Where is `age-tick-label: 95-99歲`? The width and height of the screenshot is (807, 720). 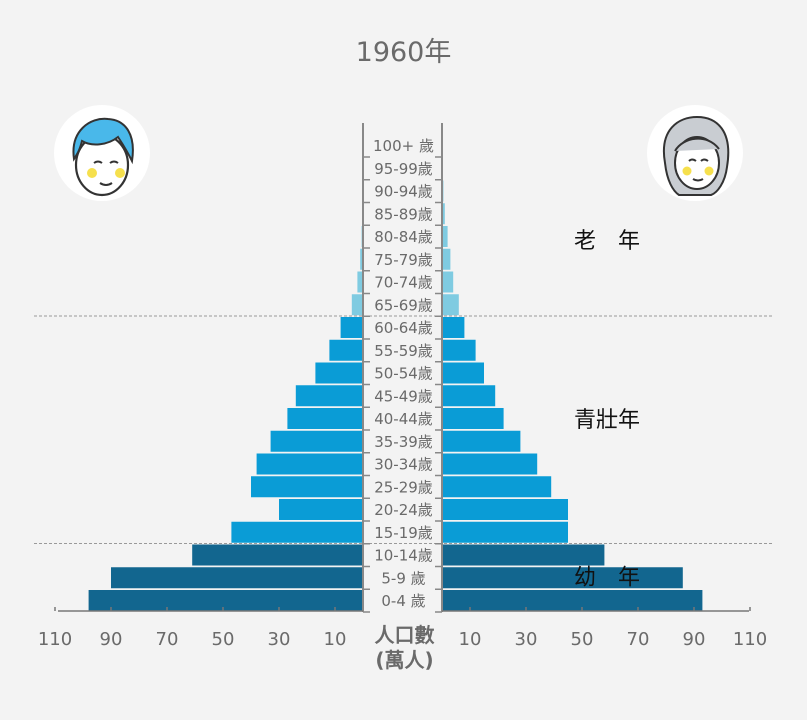
age-tick-label: 95-99歲 is located at coordinates (403, 169).